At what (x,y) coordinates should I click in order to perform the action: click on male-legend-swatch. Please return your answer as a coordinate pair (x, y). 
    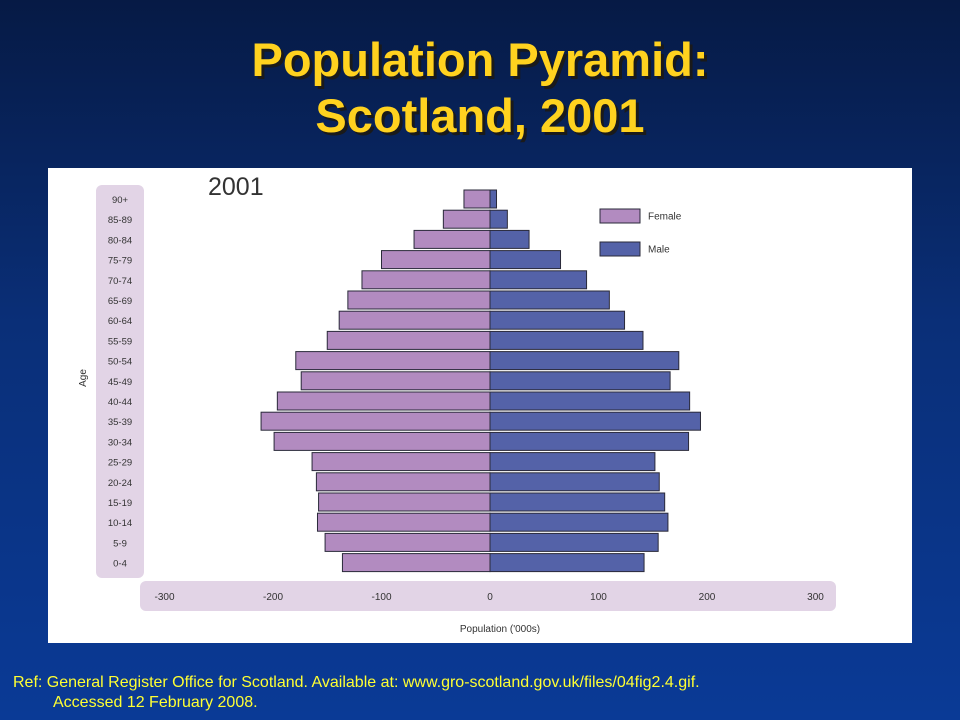
    Looking at the image, I should click on (620, 249).